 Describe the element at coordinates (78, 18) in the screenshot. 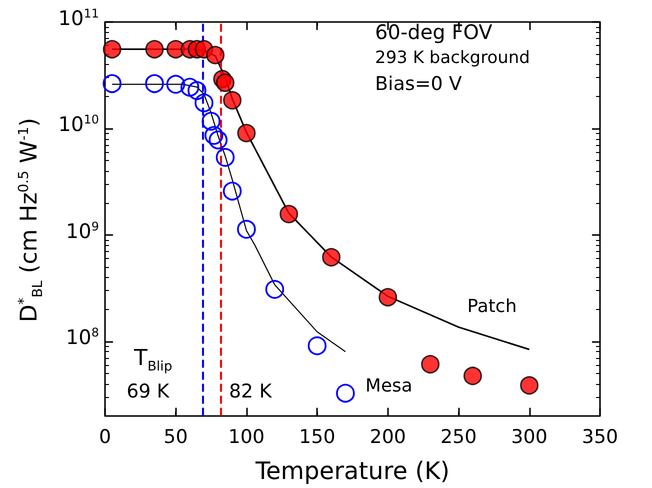

I see `y-tick-label: 10$^{11}$` at that location.